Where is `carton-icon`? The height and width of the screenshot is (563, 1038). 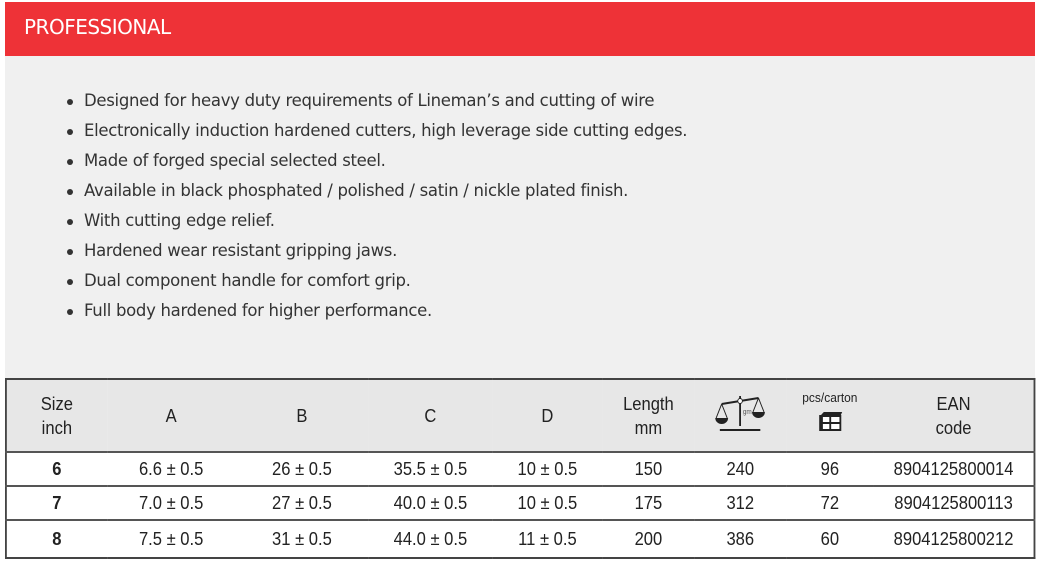 carton-icon is located at coordinates (830, 421).